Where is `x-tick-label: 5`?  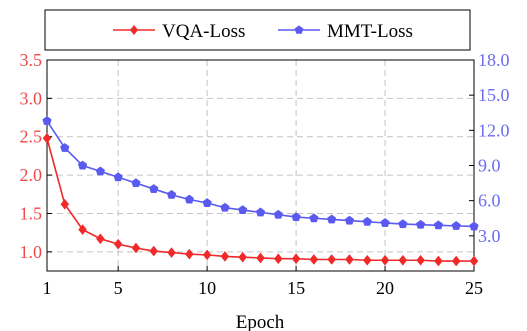 x-tick-label: 5 is located at coordinates (118, 288).